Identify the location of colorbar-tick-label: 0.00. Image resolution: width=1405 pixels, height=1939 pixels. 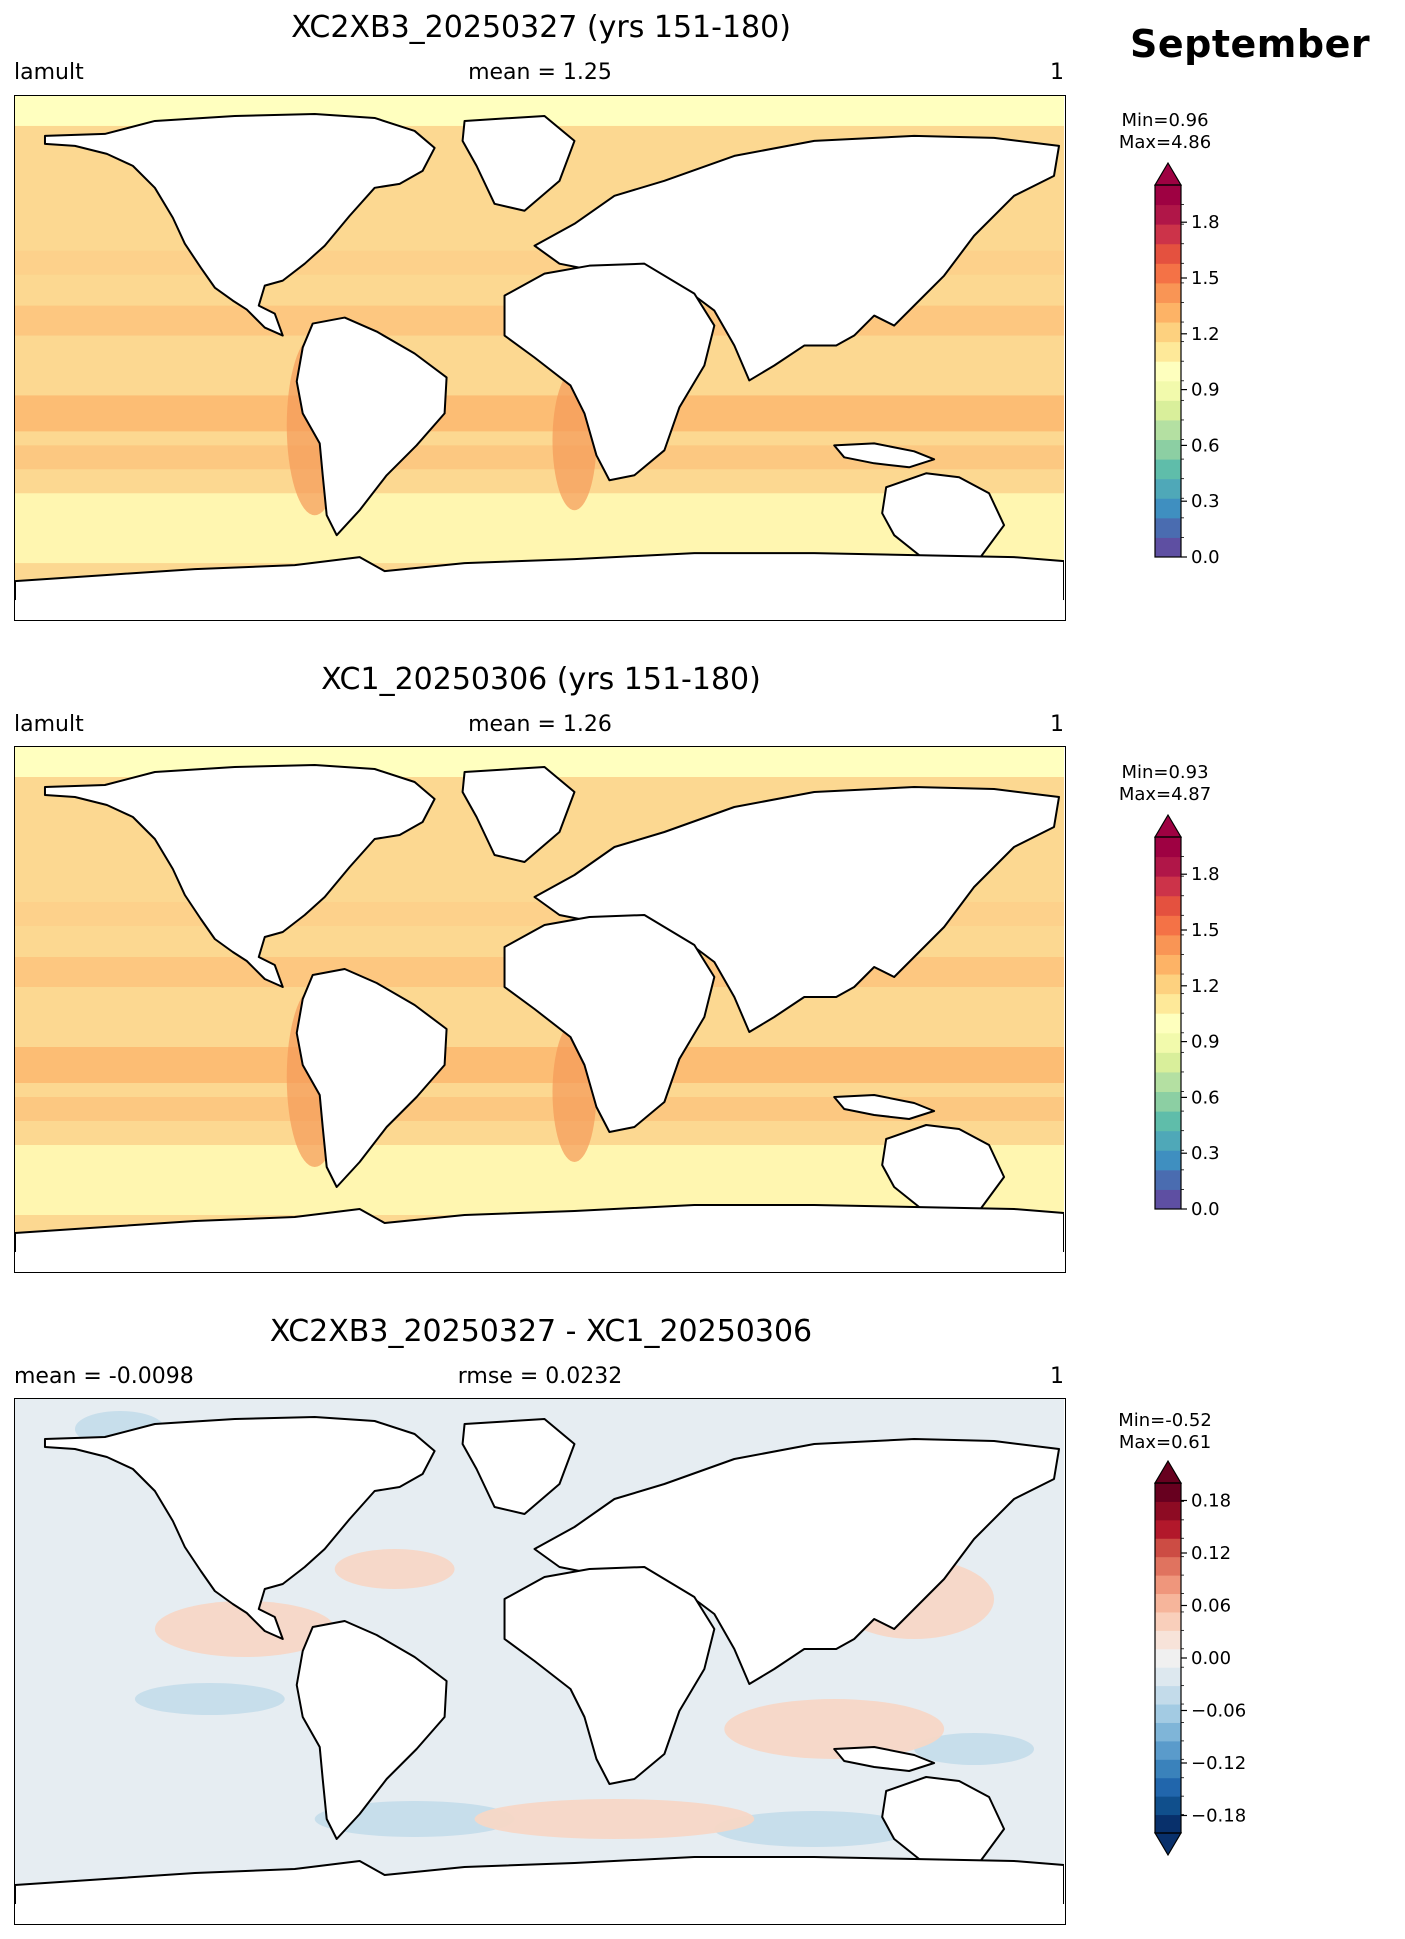
(1211, 1658).